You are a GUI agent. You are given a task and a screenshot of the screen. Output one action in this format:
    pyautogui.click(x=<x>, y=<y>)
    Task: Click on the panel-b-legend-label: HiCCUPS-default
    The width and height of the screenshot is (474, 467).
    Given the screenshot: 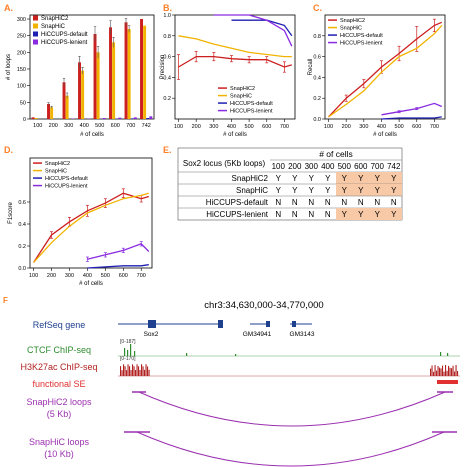 What is the action you would take?
    pyautogui.click(x=251, y=104)
    